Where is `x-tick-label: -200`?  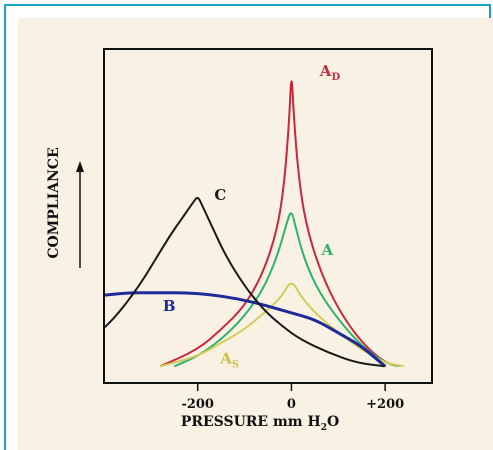
x-tick-label: -200 is located at coordinates (197, 404).